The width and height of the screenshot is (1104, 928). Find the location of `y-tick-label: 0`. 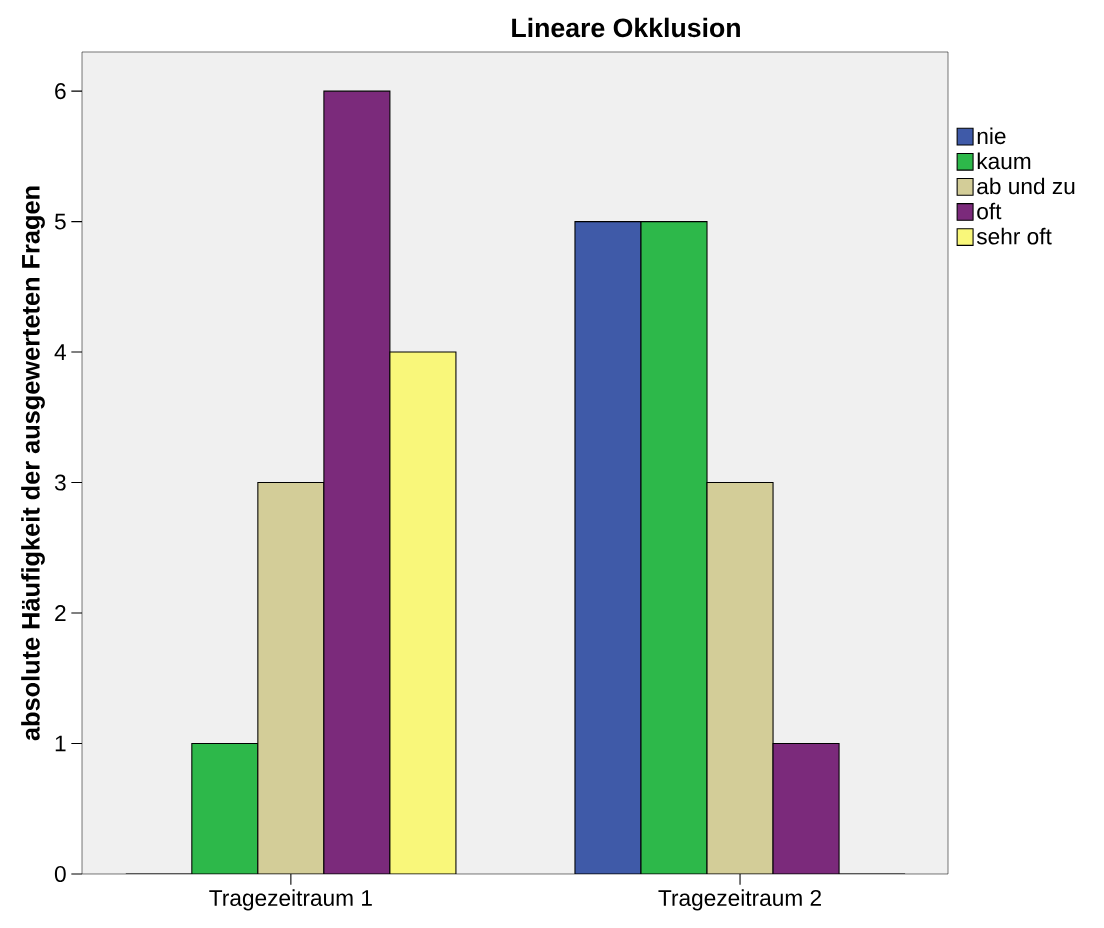

y-tick-label: 0 is located at coordinates (60, 874).